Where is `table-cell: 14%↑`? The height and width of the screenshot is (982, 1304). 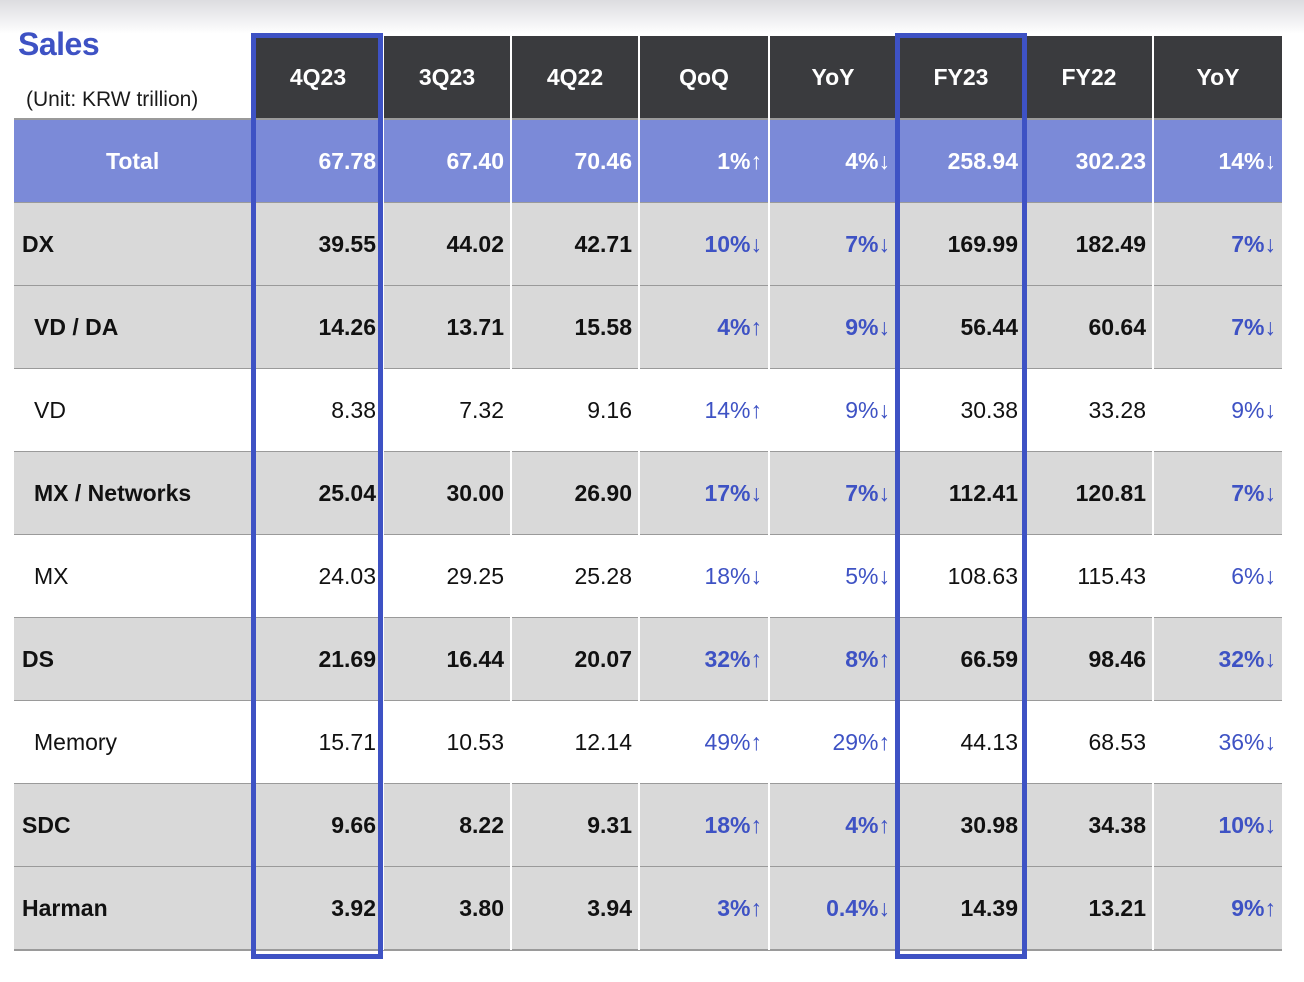
table-cell: 14%↑ is located at coordinates (733, 409).